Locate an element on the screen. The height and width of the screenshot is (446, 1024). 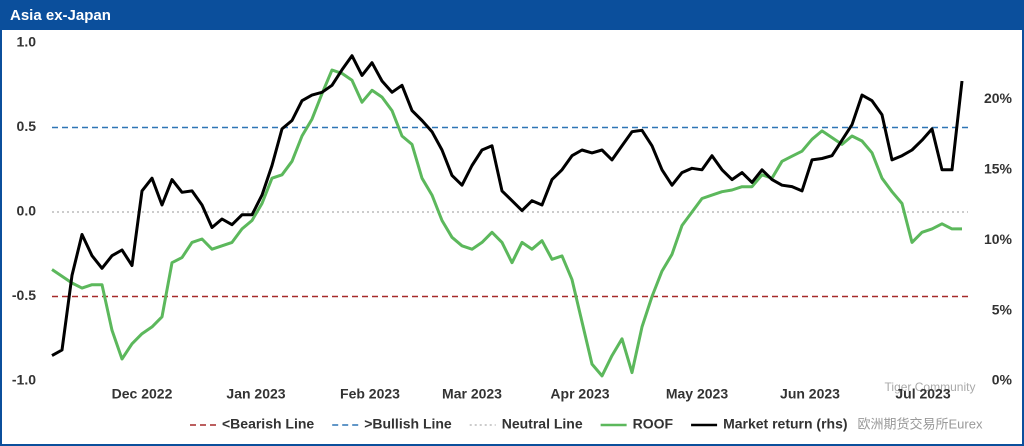
x-tick-label: Feb 2023 is located at coordinates (370, 394).